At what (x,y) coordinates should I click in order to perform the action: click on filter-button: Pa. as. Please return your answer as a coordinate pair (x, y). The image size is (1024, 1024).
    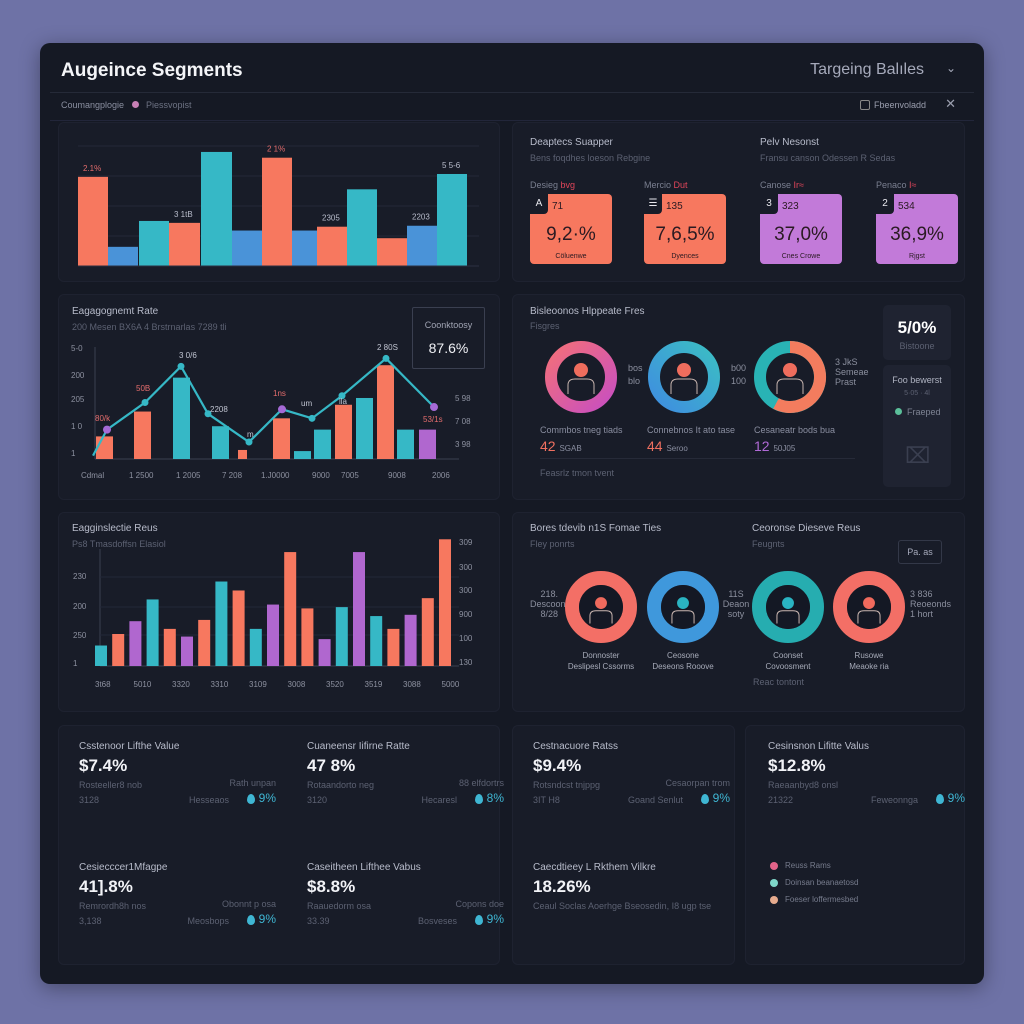
    Looking at the image, I should click on (920, 552).